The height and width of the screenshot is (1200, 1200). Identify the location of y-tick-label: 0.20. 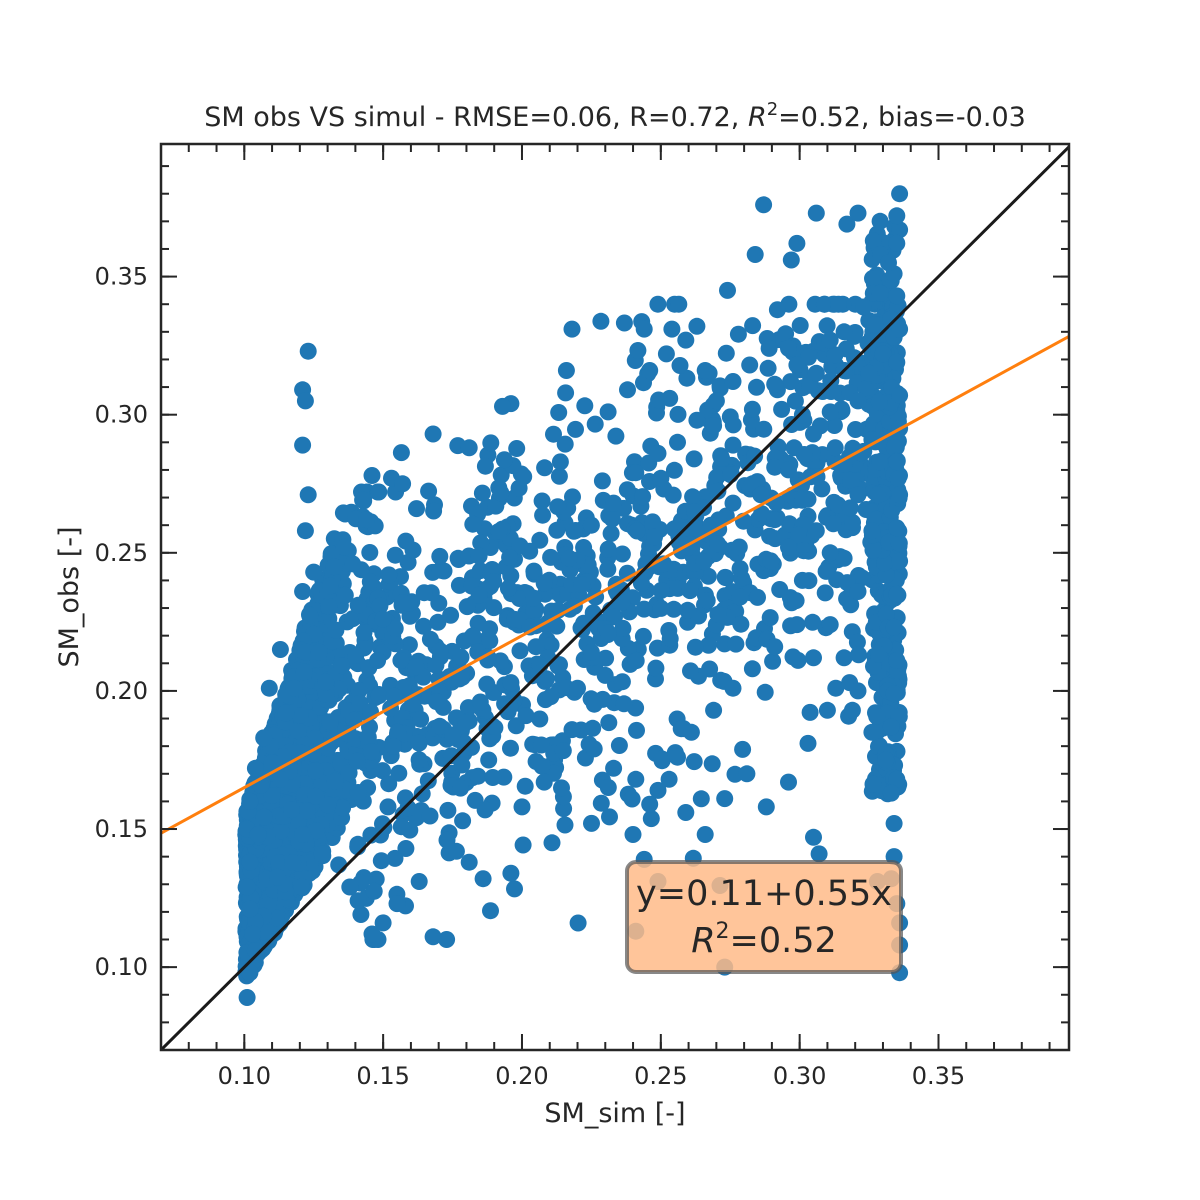
(121, 691).